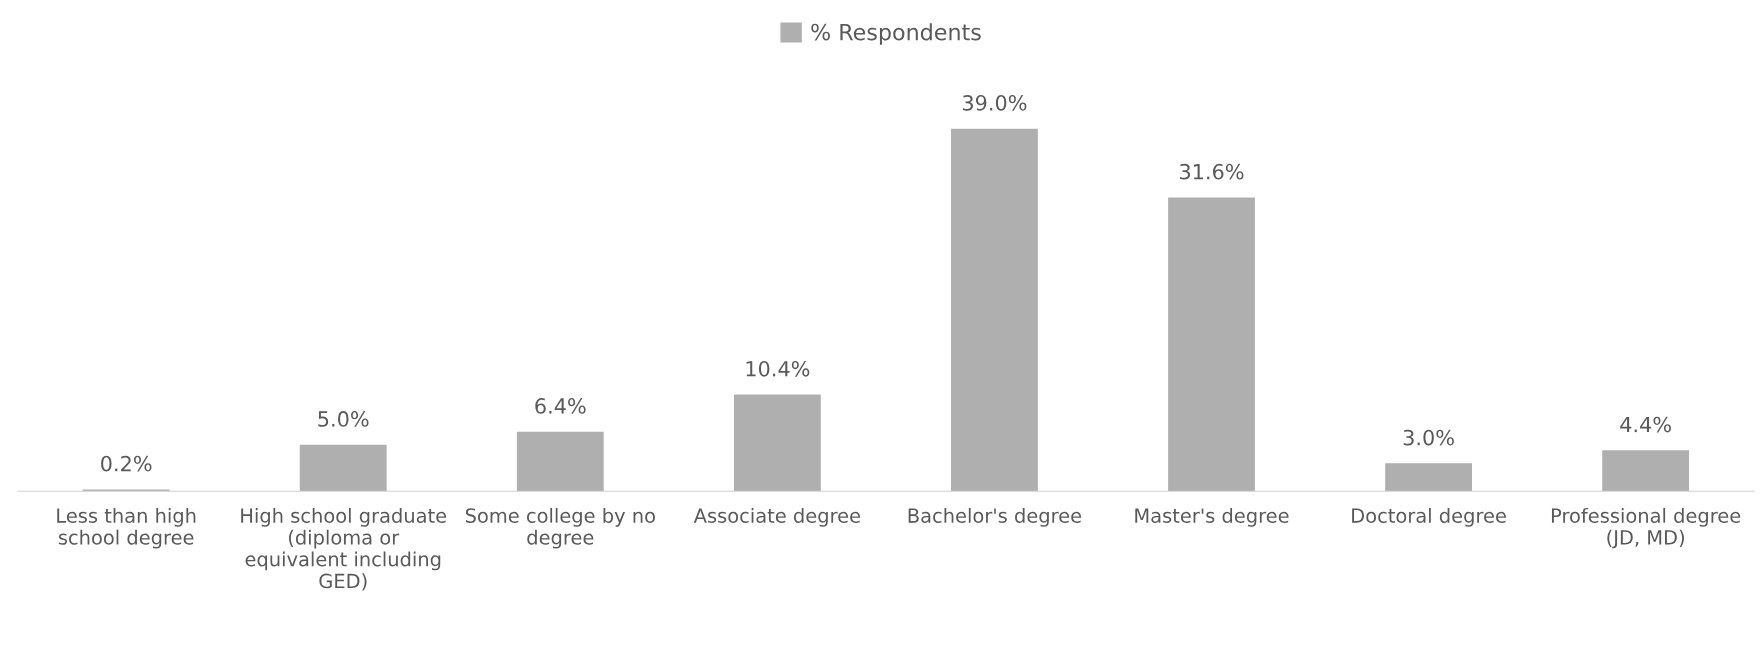  What do you see at coordinates (1429, 517) in the screenshot?
I see `x-tick-label: Doctoral degree` at bounding box center [1429, 517].